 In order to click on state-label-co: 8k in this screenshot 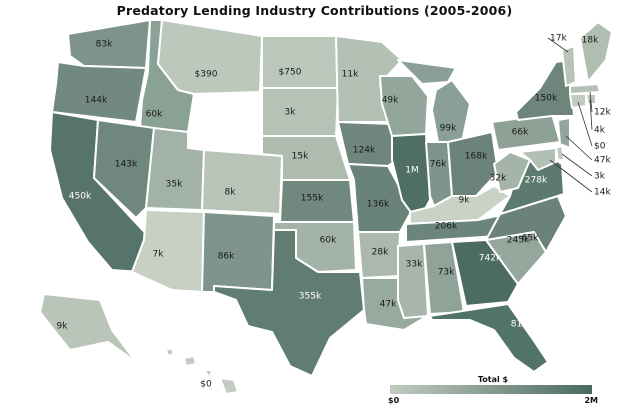, I will do `click(231, 193)`.